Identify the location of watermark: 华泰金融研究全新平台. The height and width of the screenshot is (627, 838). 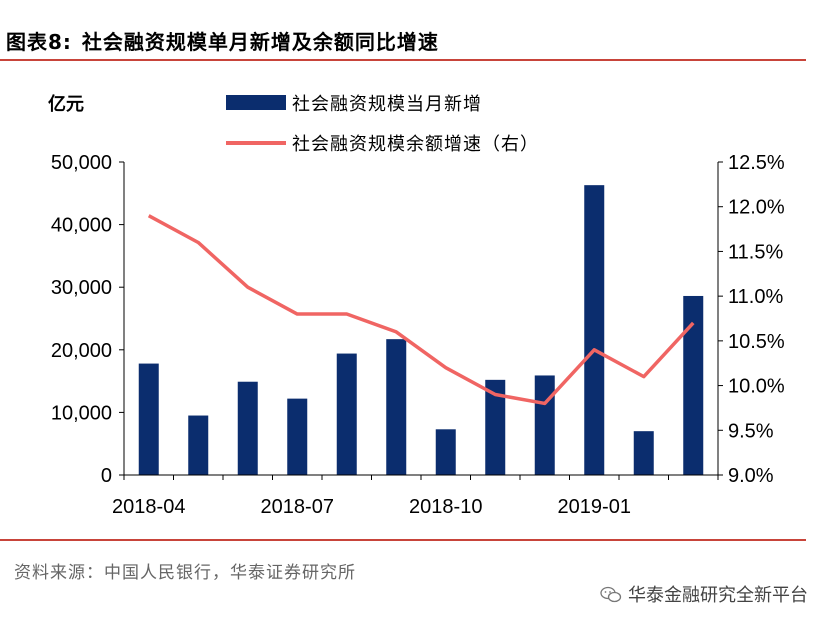
(704, 594).